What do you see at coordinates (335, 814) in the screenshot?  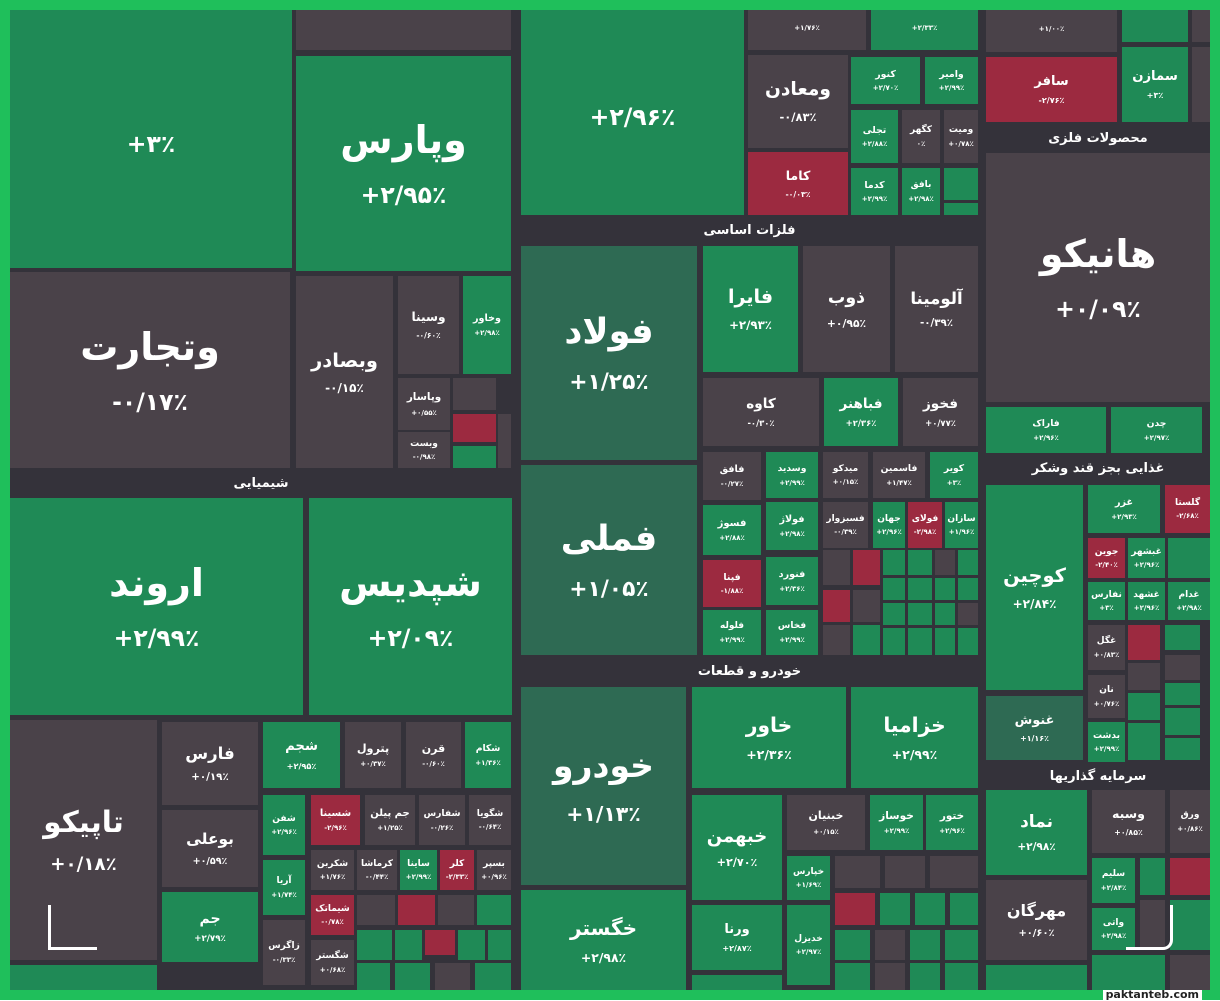 I see `stock-name: شسینا` at bounding box center [335, 814].